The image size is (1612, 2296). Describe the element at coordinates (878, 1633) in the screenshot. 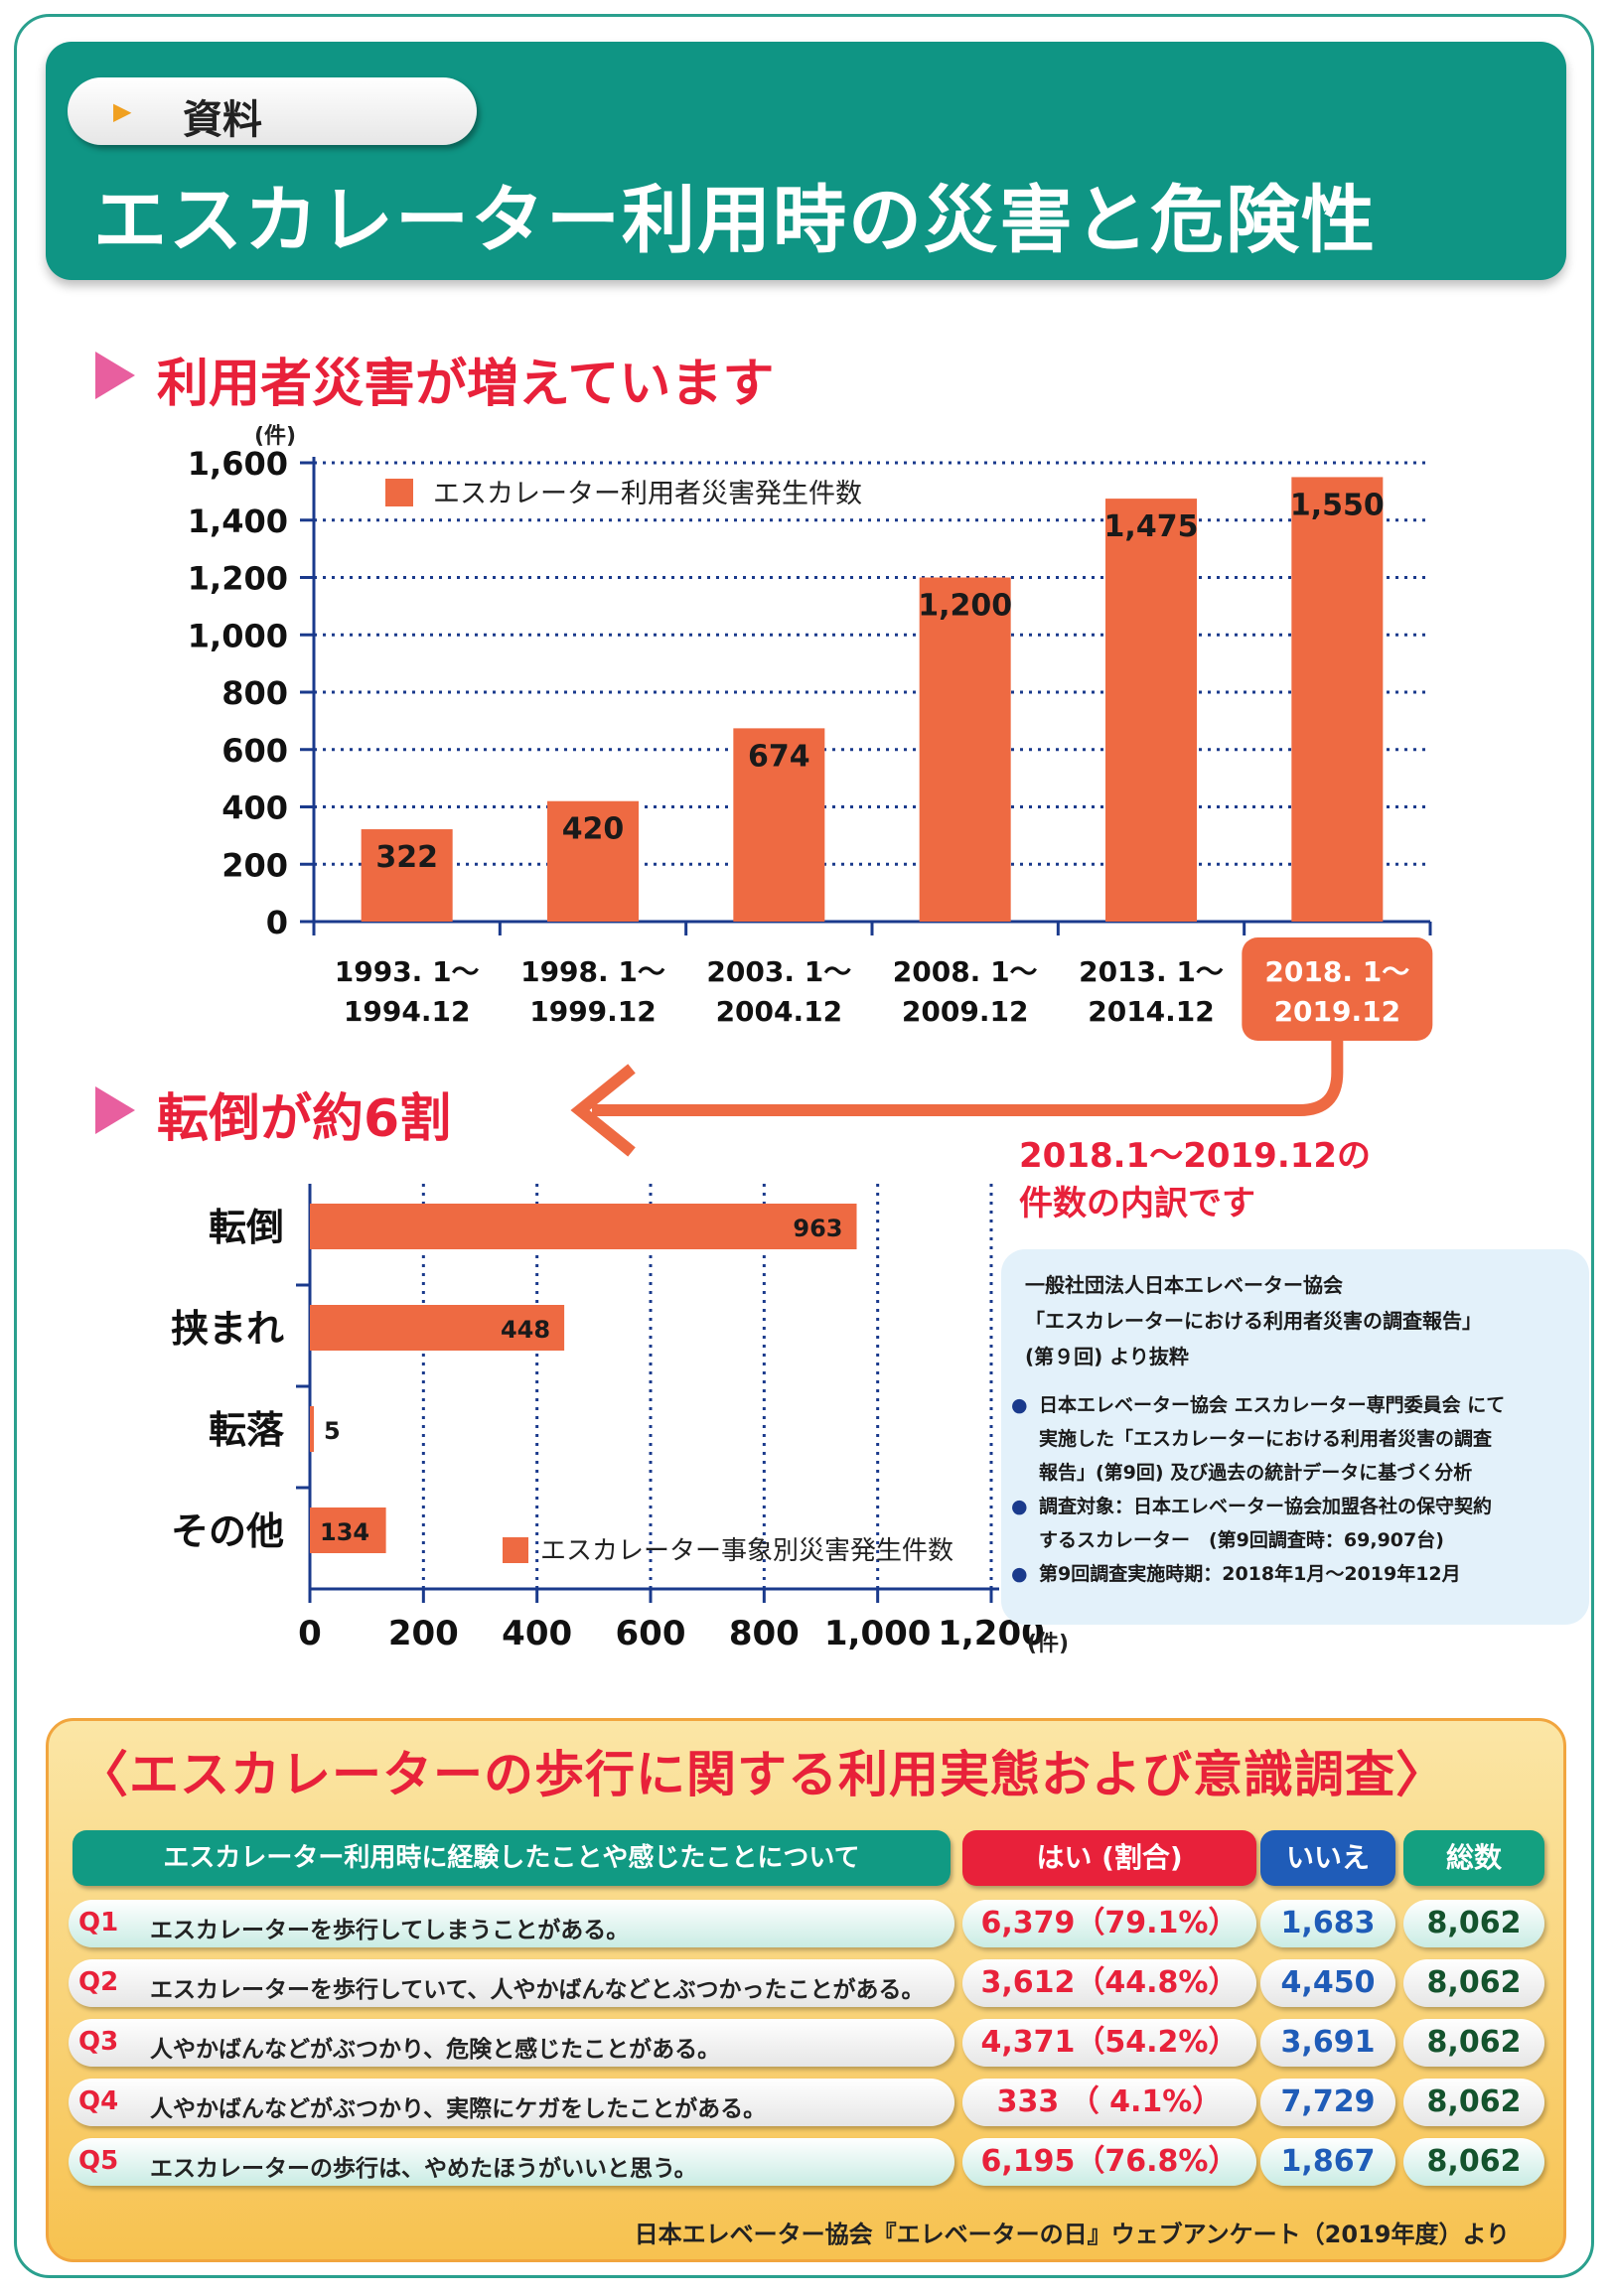

I see `x-tick-label: 1,000` at that location.